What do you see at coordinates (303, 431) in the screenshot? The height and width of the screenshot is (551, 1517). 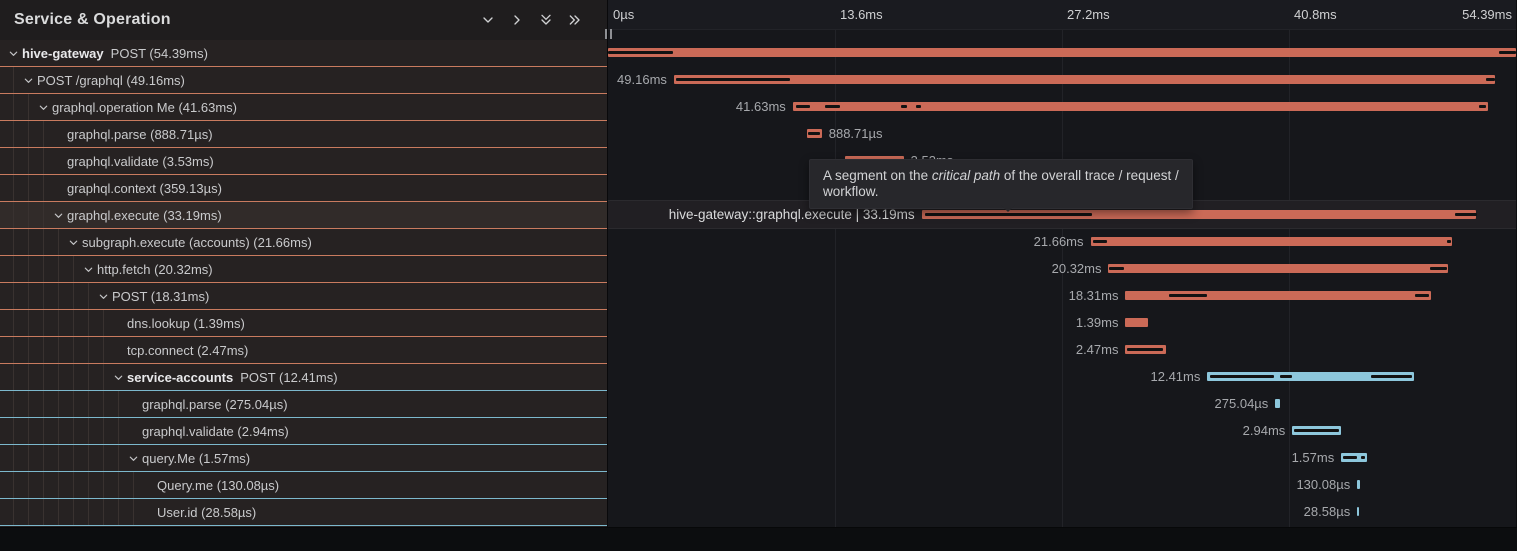 I see `span-tree-row: graphql.validate (2.94ms)` at bounding box center [303, 431].